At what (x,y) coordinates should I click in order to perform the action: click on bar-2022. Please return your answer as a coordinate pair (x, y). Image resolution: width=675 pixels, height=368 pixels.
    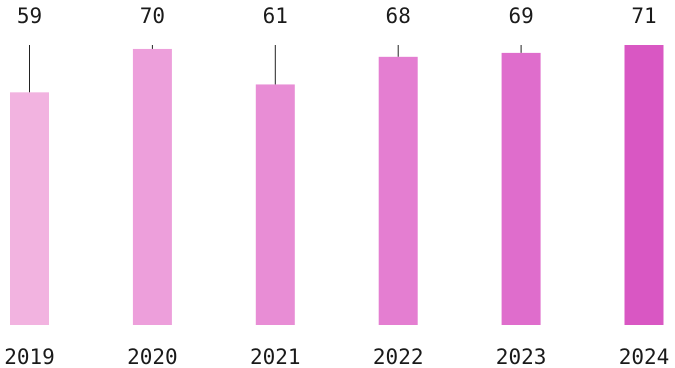
    Looking at the image, I should click on (398, 190).